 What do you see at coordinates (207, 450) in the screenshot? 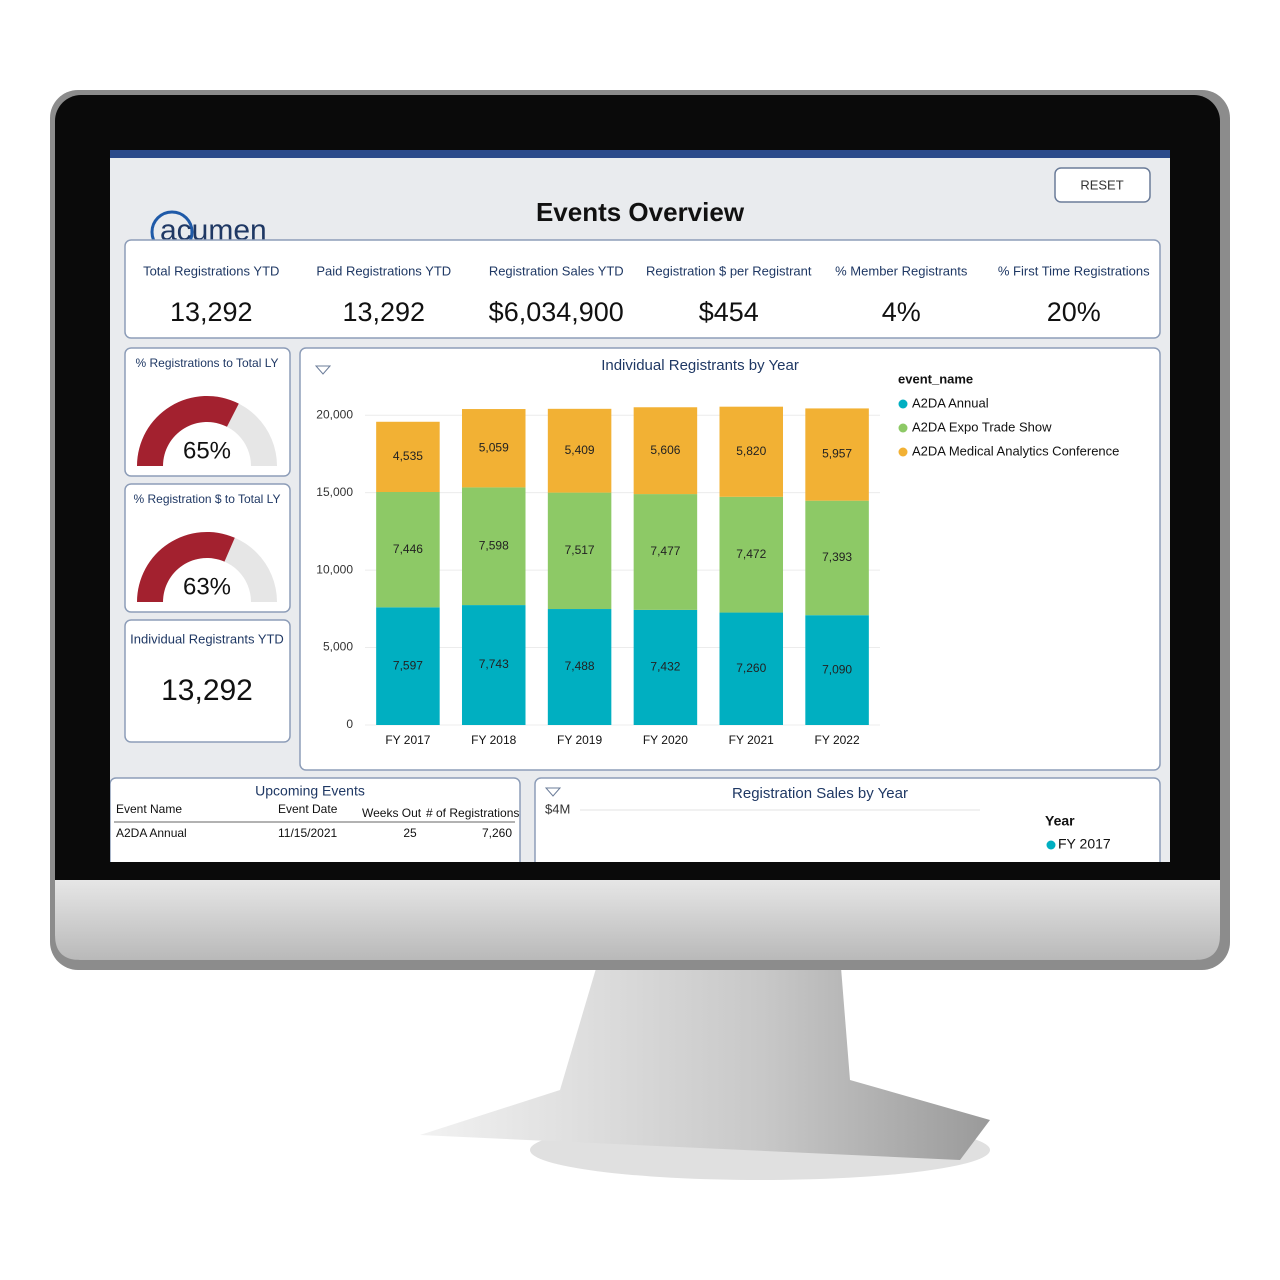
I see `gauge-value: 65%` at bounding box center [207, 450].